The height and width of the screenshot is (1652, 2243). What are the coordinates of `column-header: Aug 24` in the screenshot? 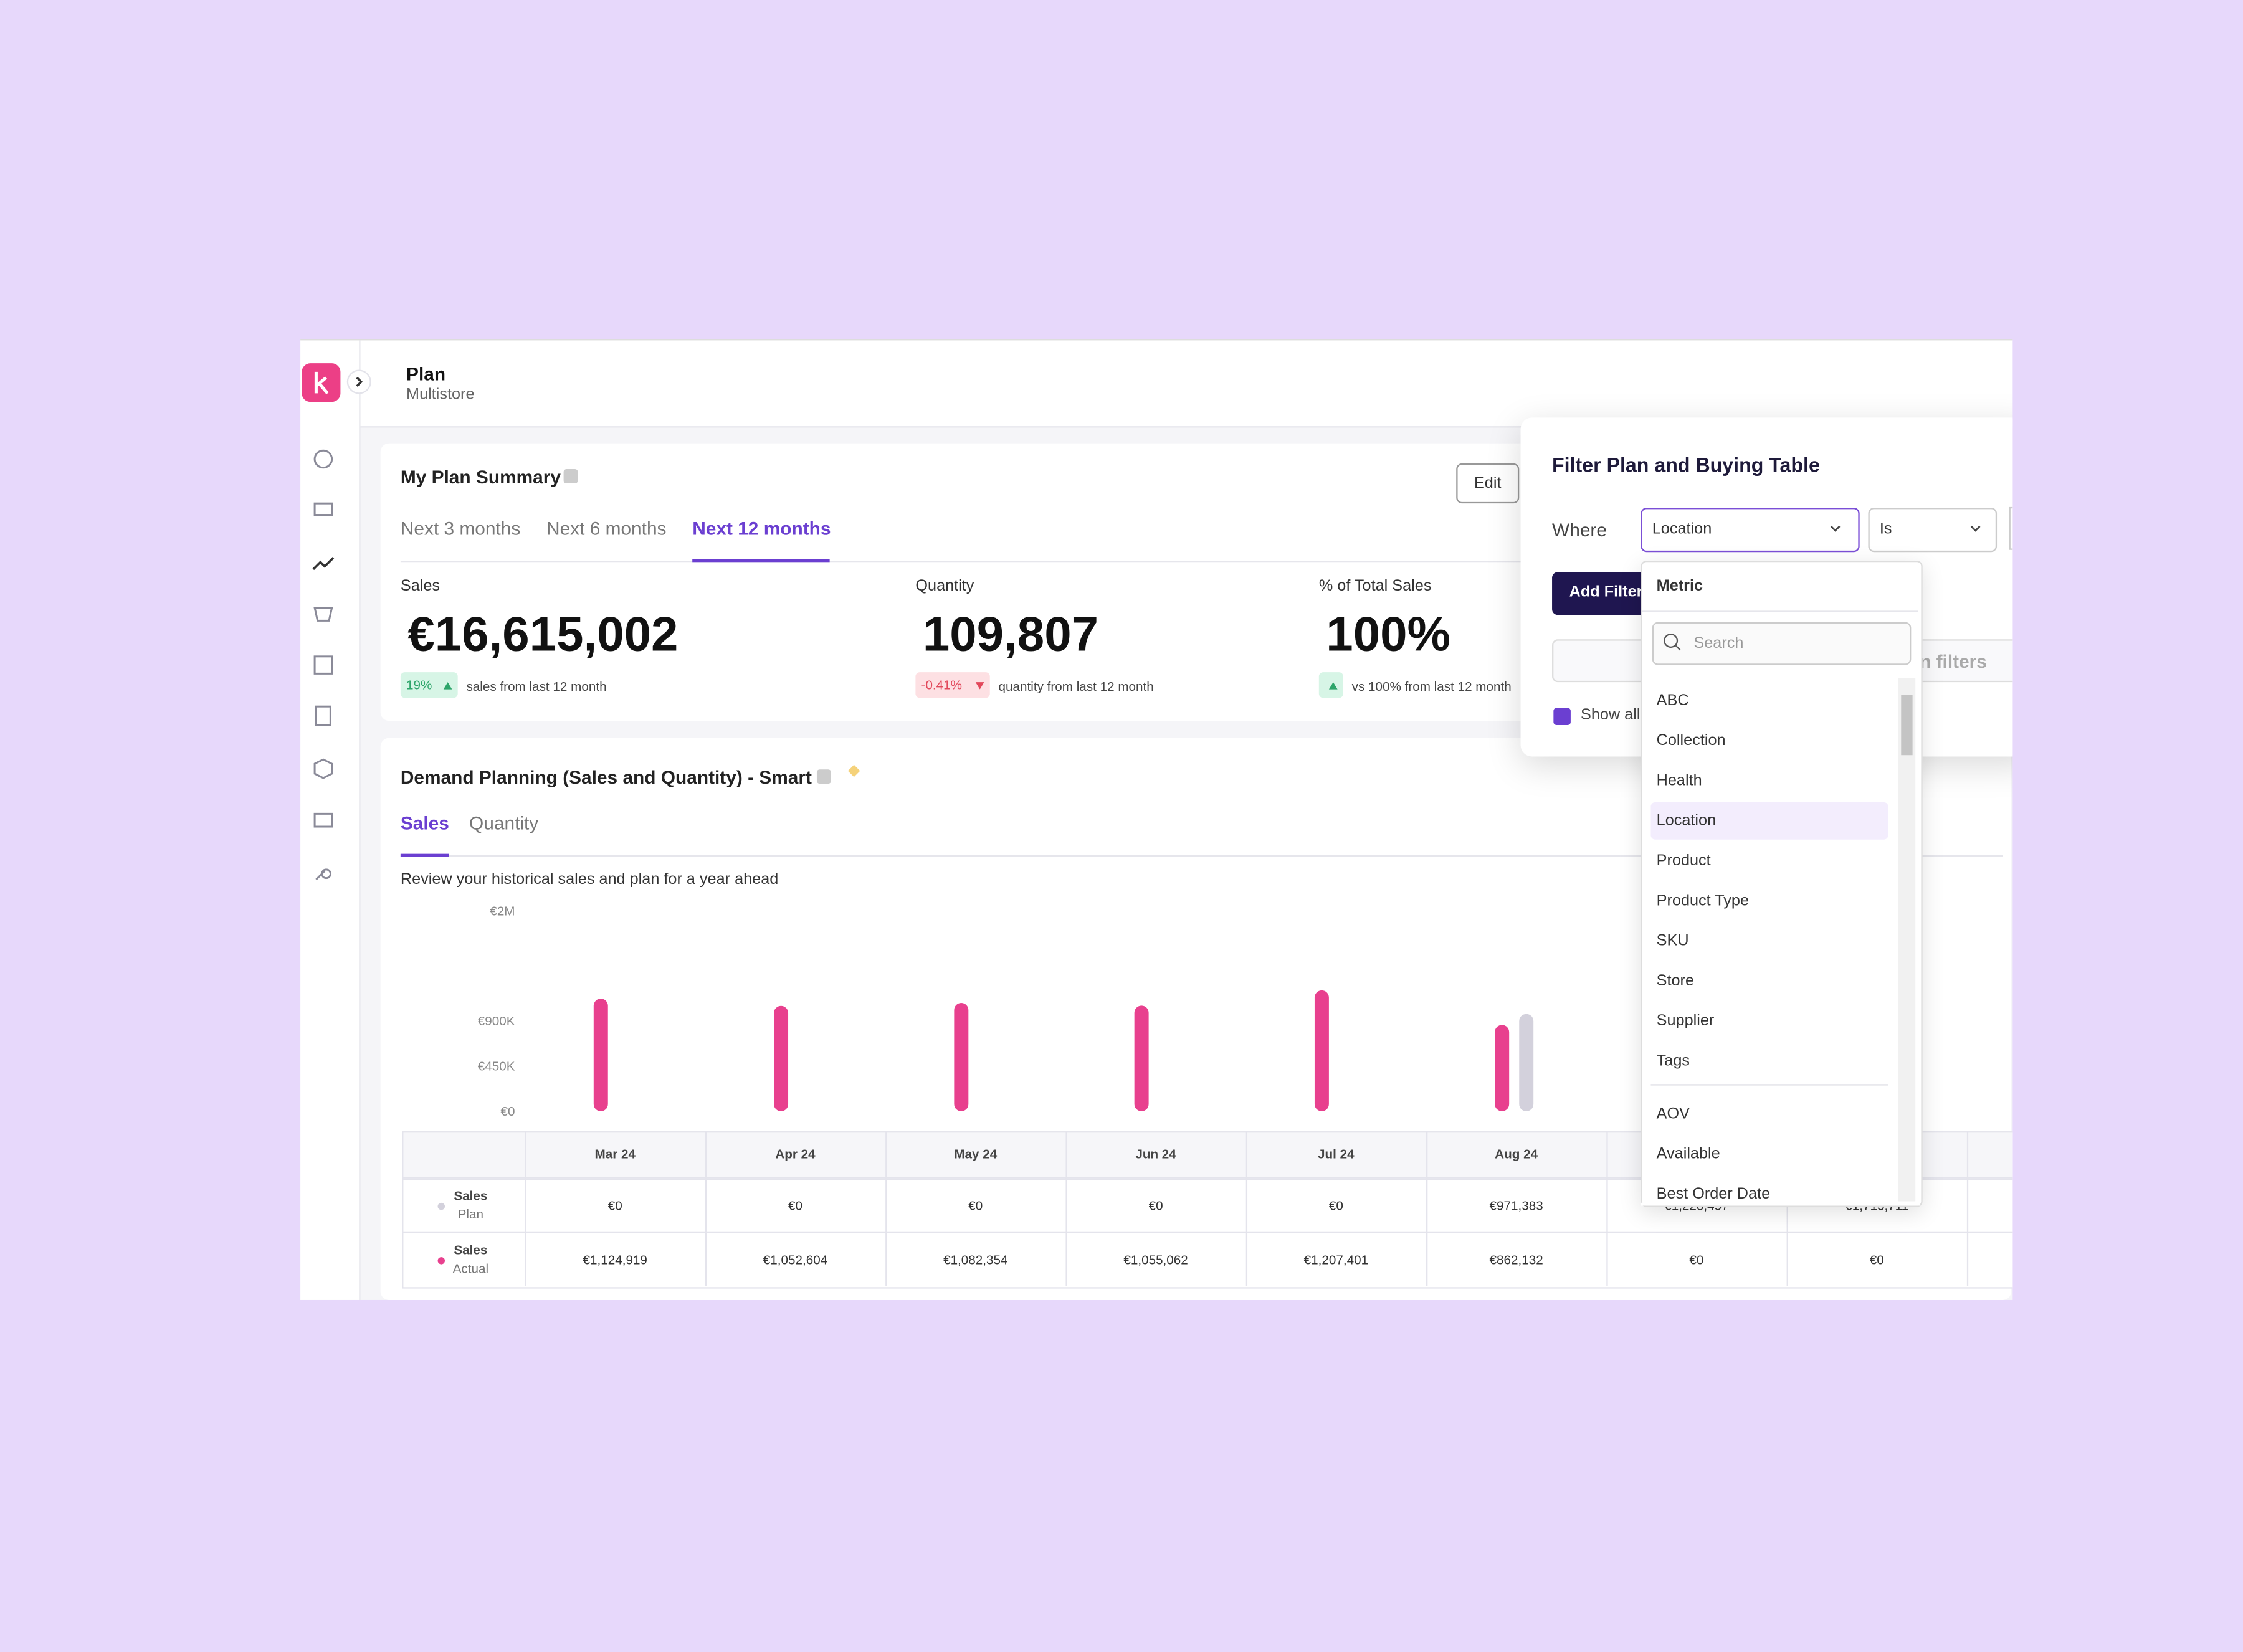 It's located at (1516, 1154).